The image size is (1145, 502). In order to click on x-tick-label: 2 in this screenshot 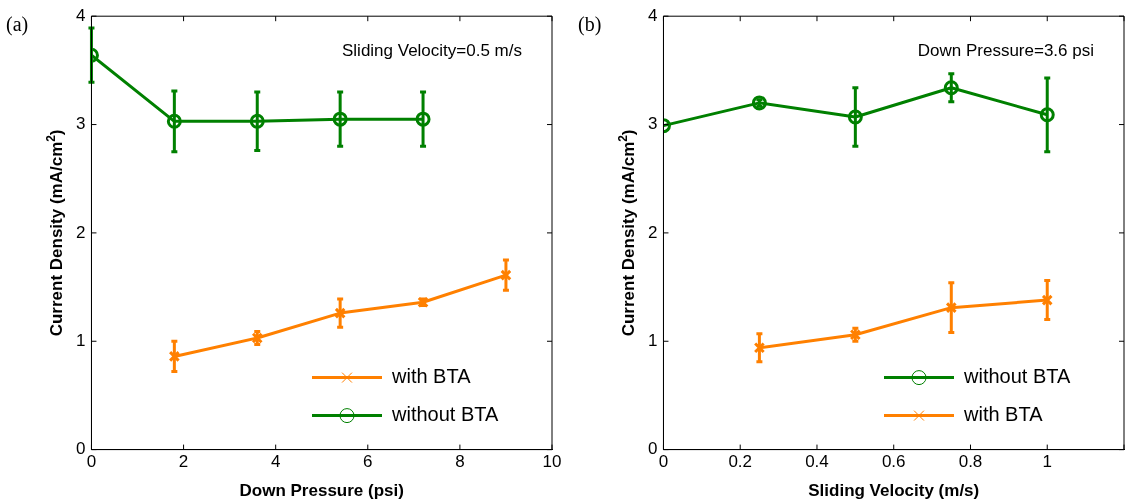, I will do `click(183, 462)`.